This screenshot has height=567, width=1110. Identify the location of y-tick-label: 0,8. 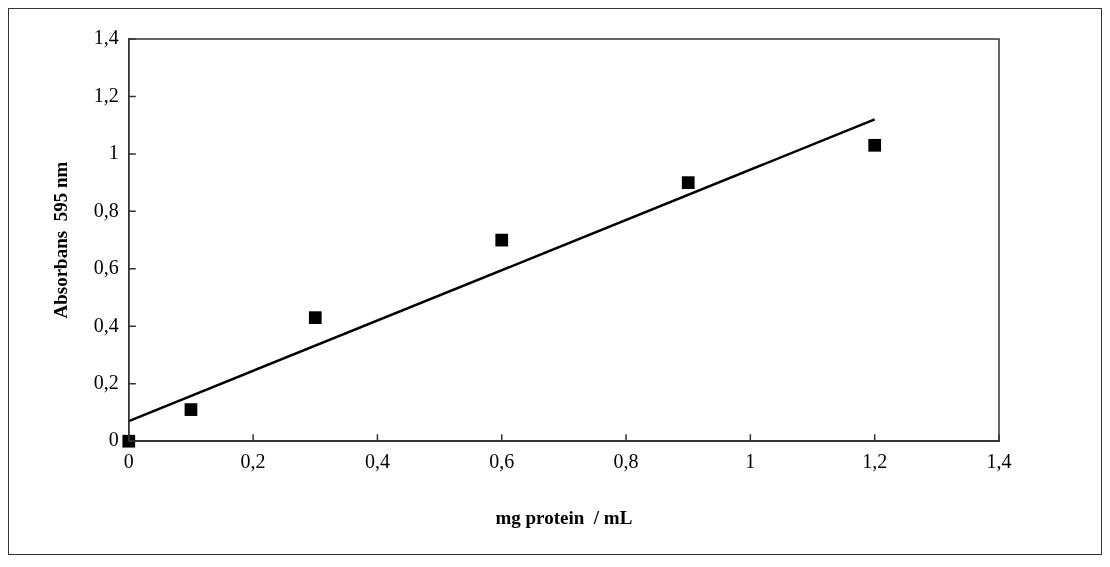
(106, 209).